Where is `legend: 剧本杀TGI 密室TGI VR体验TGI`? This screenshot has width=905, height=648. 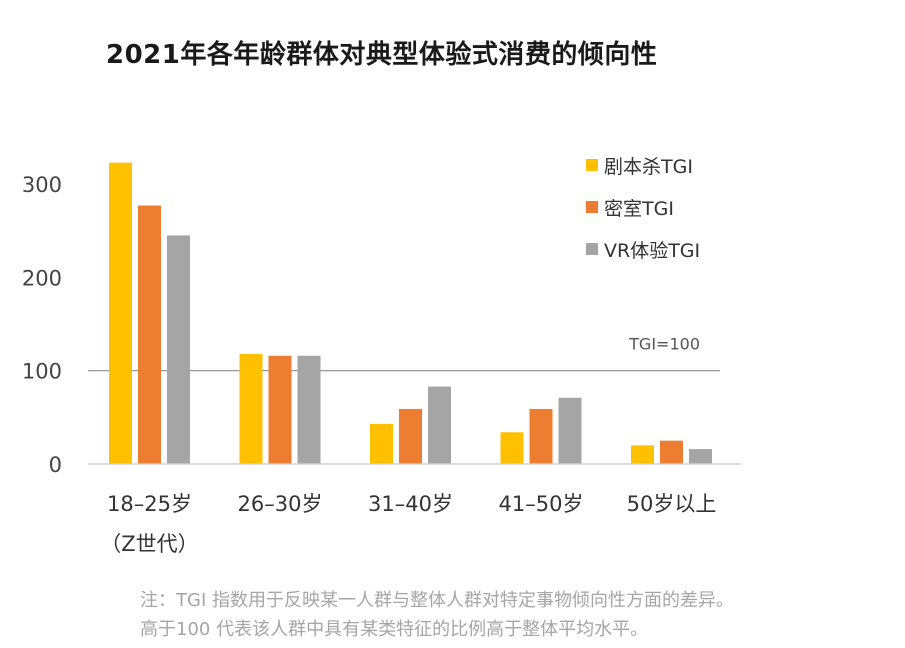
legend: 剧本杀TGI 密室TGI VR体验TGI is located at coordinates (643, 209).